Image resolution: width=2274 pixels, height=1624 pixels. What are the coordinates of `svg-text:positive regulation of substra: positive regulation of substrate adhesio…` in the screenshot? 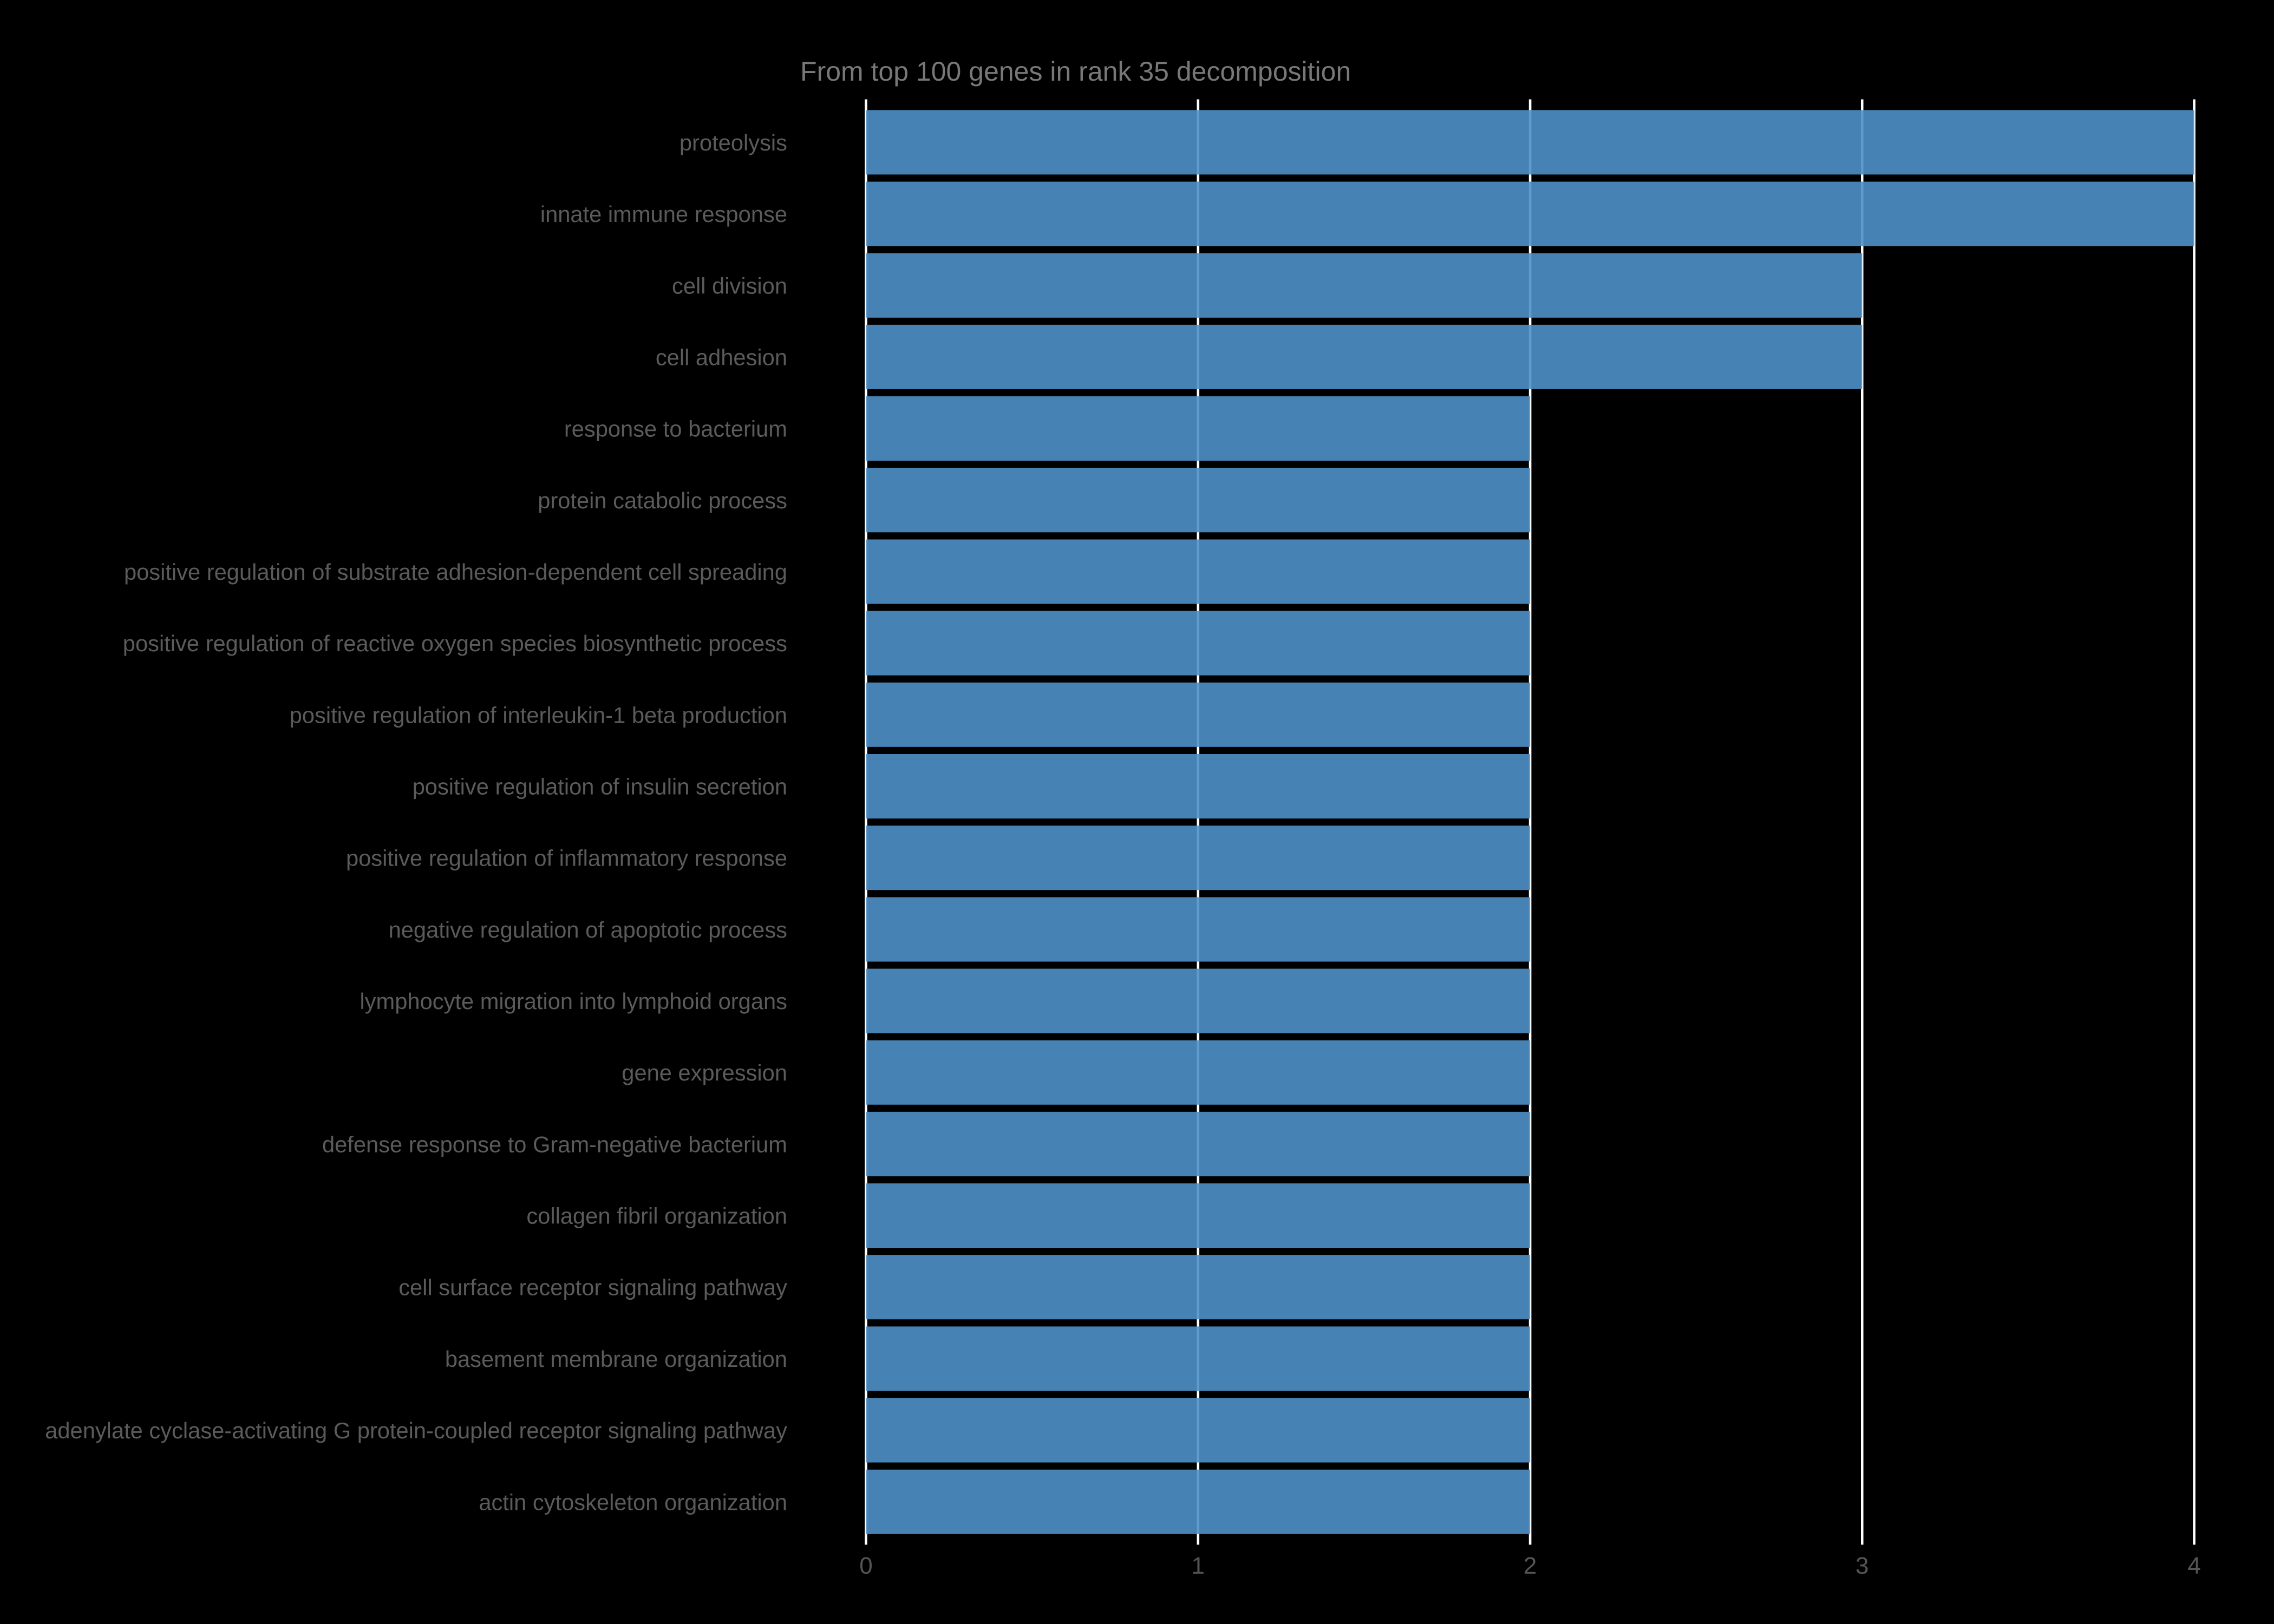 It's located at (456, 572).